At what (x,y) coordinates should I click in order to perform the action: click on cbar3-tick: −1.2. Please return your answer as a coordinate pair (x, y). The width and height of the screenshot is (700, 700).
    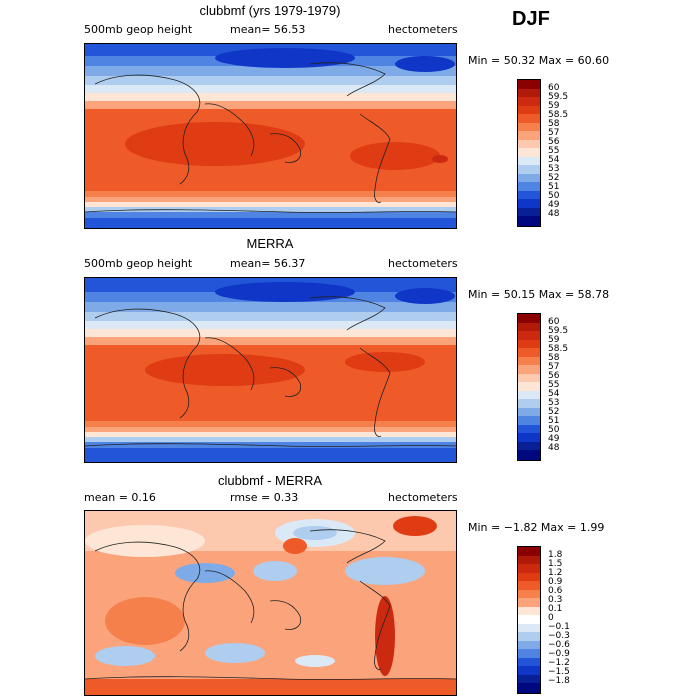
    Looking at the image, I should click on (559, 663).